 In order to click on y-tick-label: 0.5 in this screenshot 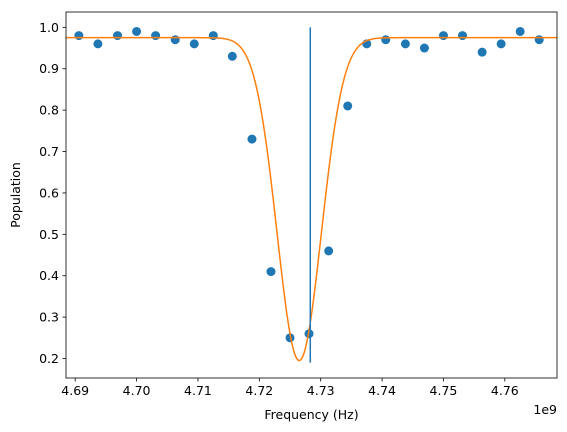, I will do `click(49, 234)`.